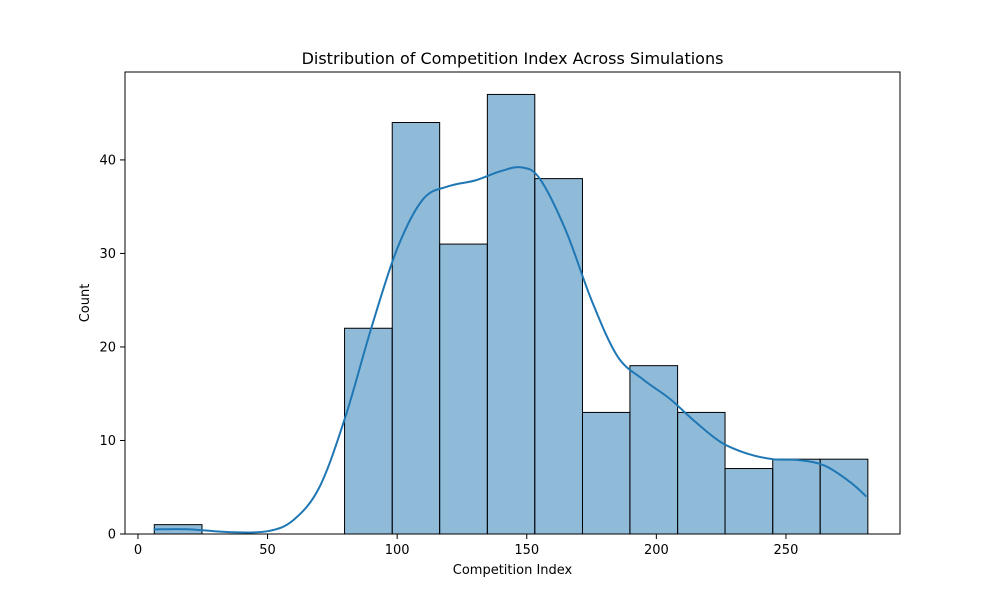 This screenshot has height=600, width=1000. I want to click on x-tick-label: 150, so click(526, 550).